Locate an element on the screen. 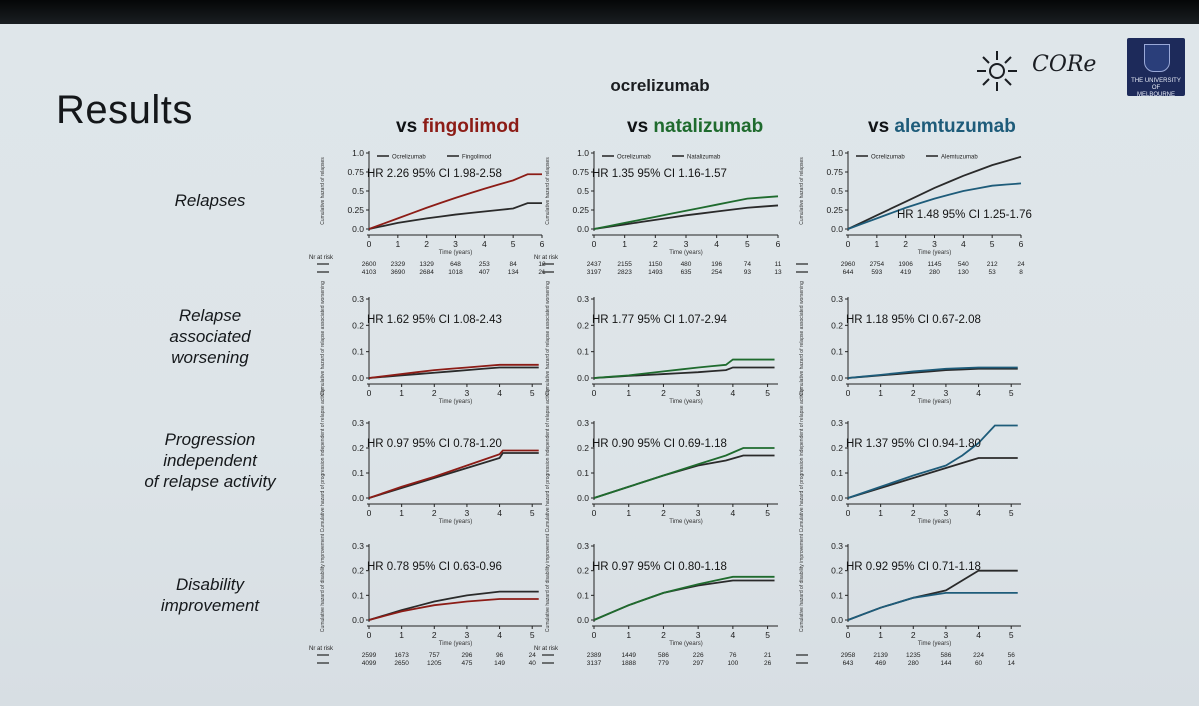 The width and height of the screenshot is (1199, 706). risk-count: 779 is located at coordinates (663, 663).